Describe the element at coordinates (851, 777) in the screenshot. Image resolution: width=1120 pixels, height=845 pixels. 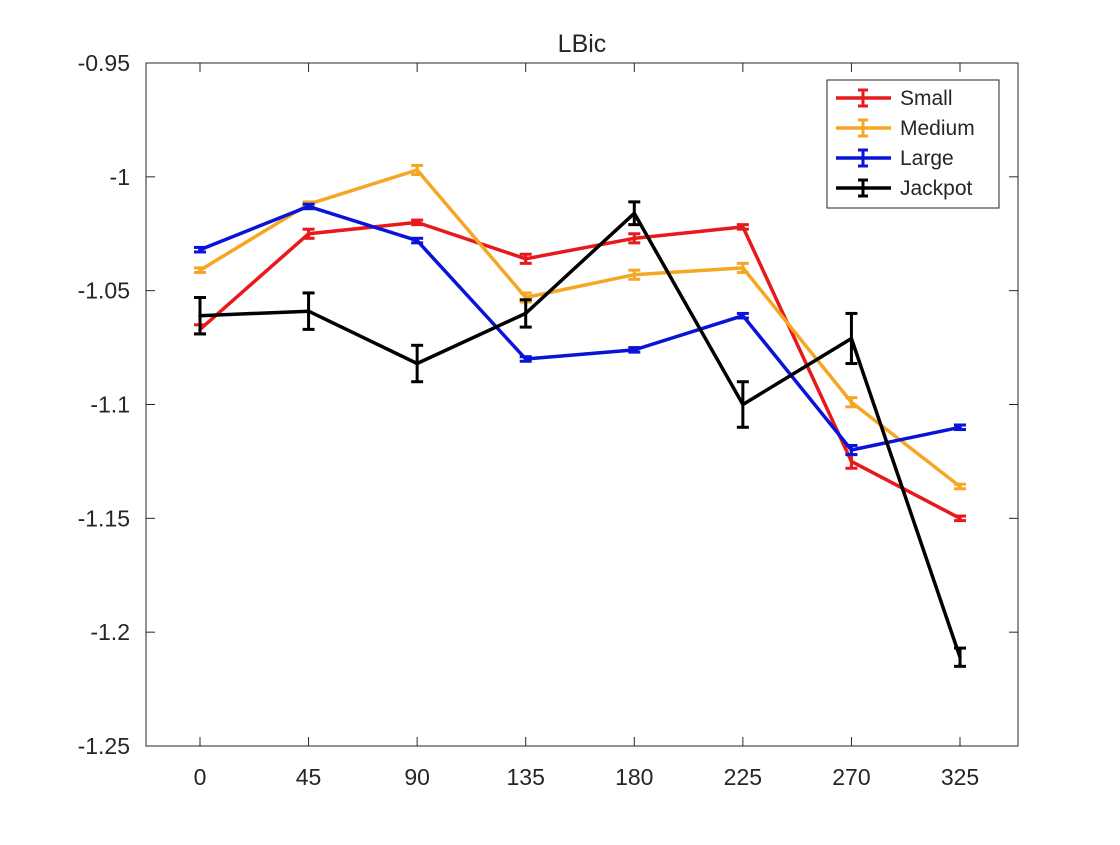
I see `x-tick-label: 270` at that location.